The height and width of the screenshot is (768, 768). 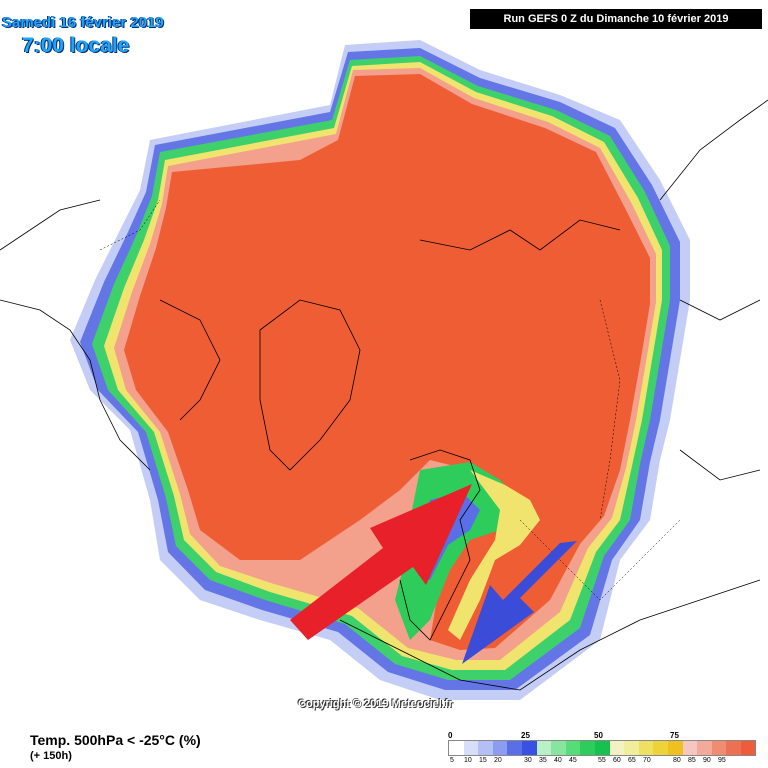 I want to click on legend-tick: 60, so click(x=617, y=760).